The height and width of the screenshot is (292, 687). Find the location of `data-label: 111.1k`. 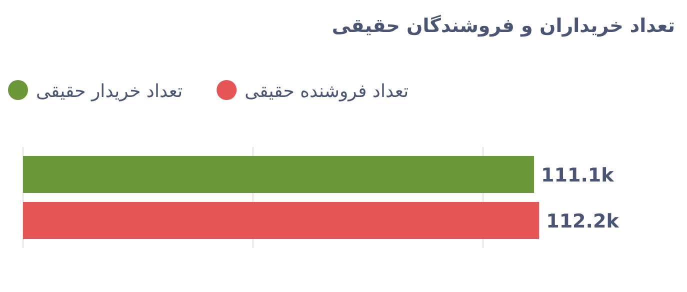

data-label: 111.1k is located at coordinates (577, 175).